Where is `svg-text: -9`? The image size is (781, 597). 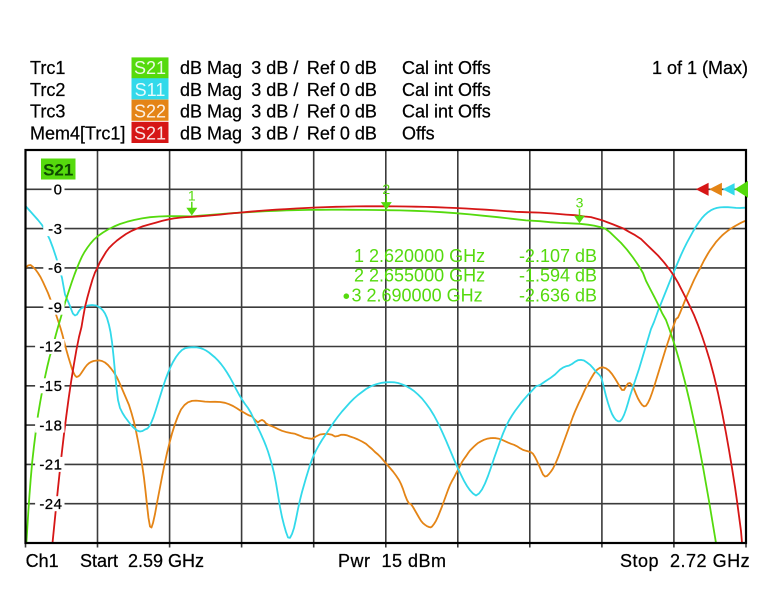
svg-text: -9 is located at coordinates (55, 307).